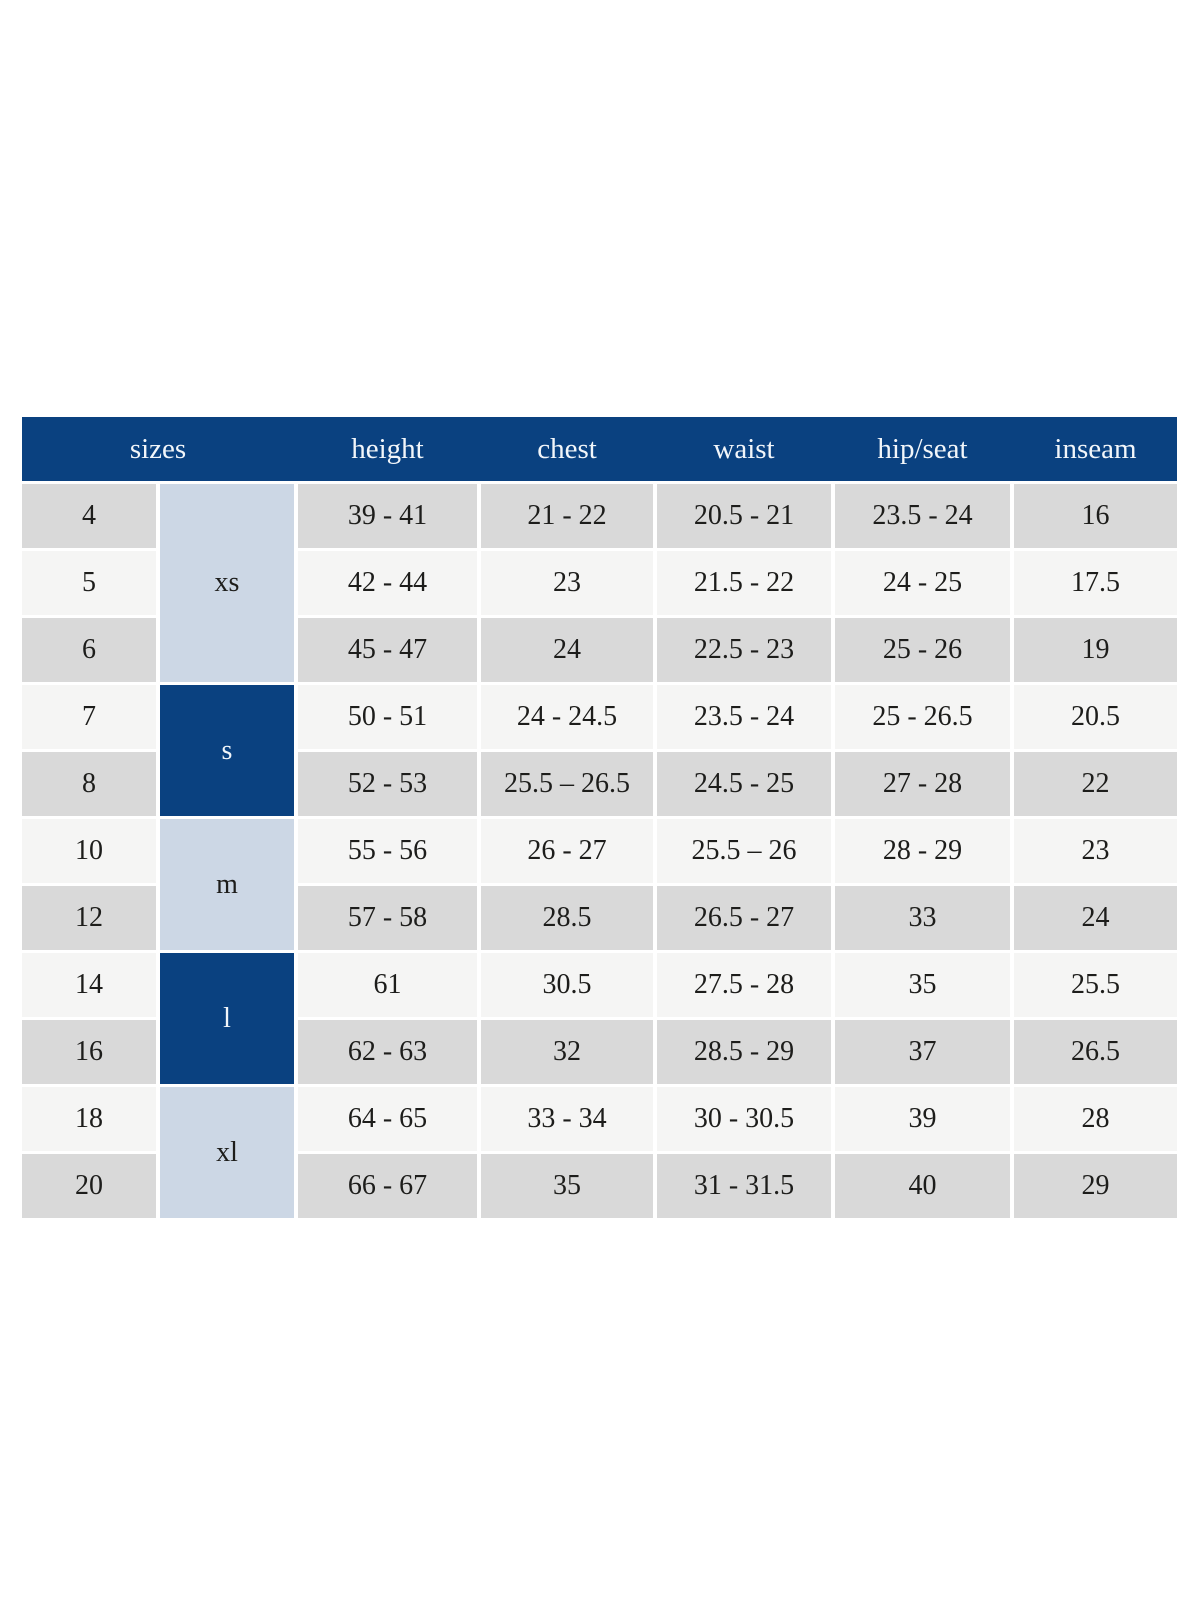  Describe the element at coordinates (744, 1119) in the screenshot. I see `waist-cell: 30 - 30.5` at that location.